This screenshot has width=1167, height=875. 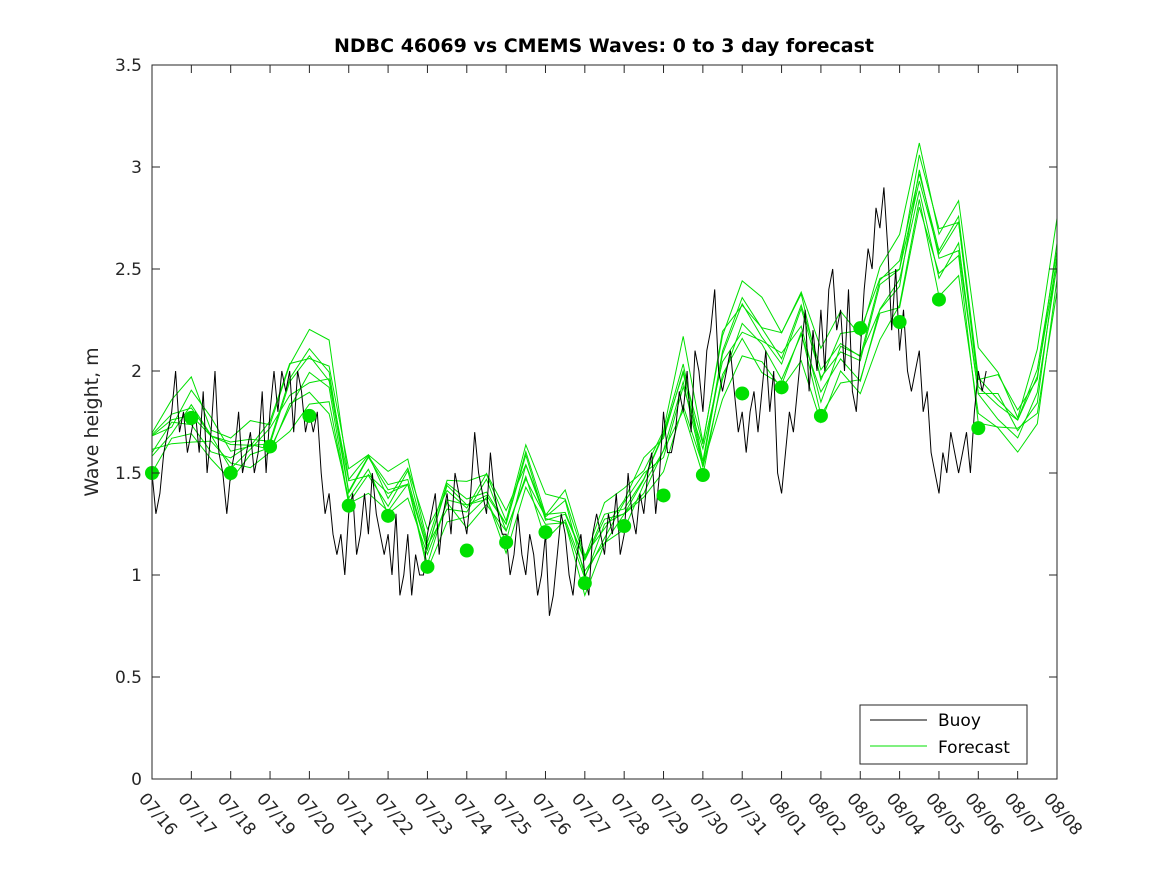 What do you see at coordinates (136, 780) in the screenshot?
I see `y-tick-label: 0` at bounding box center [136, 780].